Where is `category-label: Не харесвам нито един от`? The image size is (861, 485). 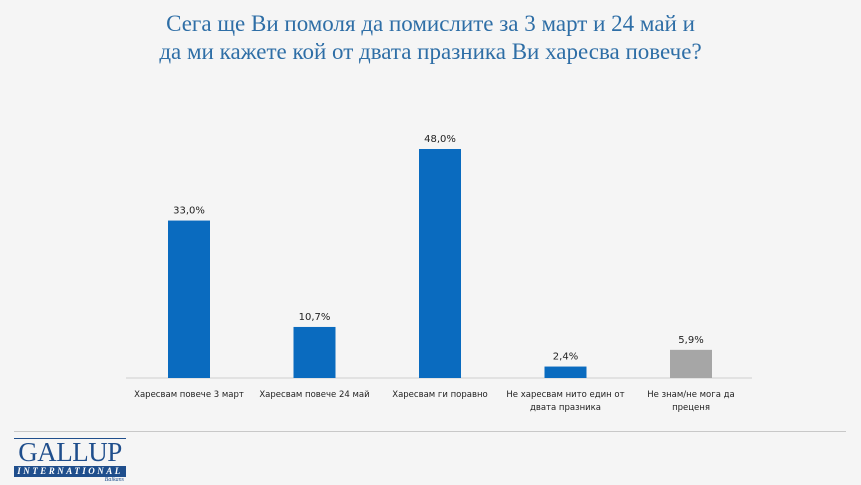 category-label: Не харесвам нито един от is located at coordinates (565, 395).